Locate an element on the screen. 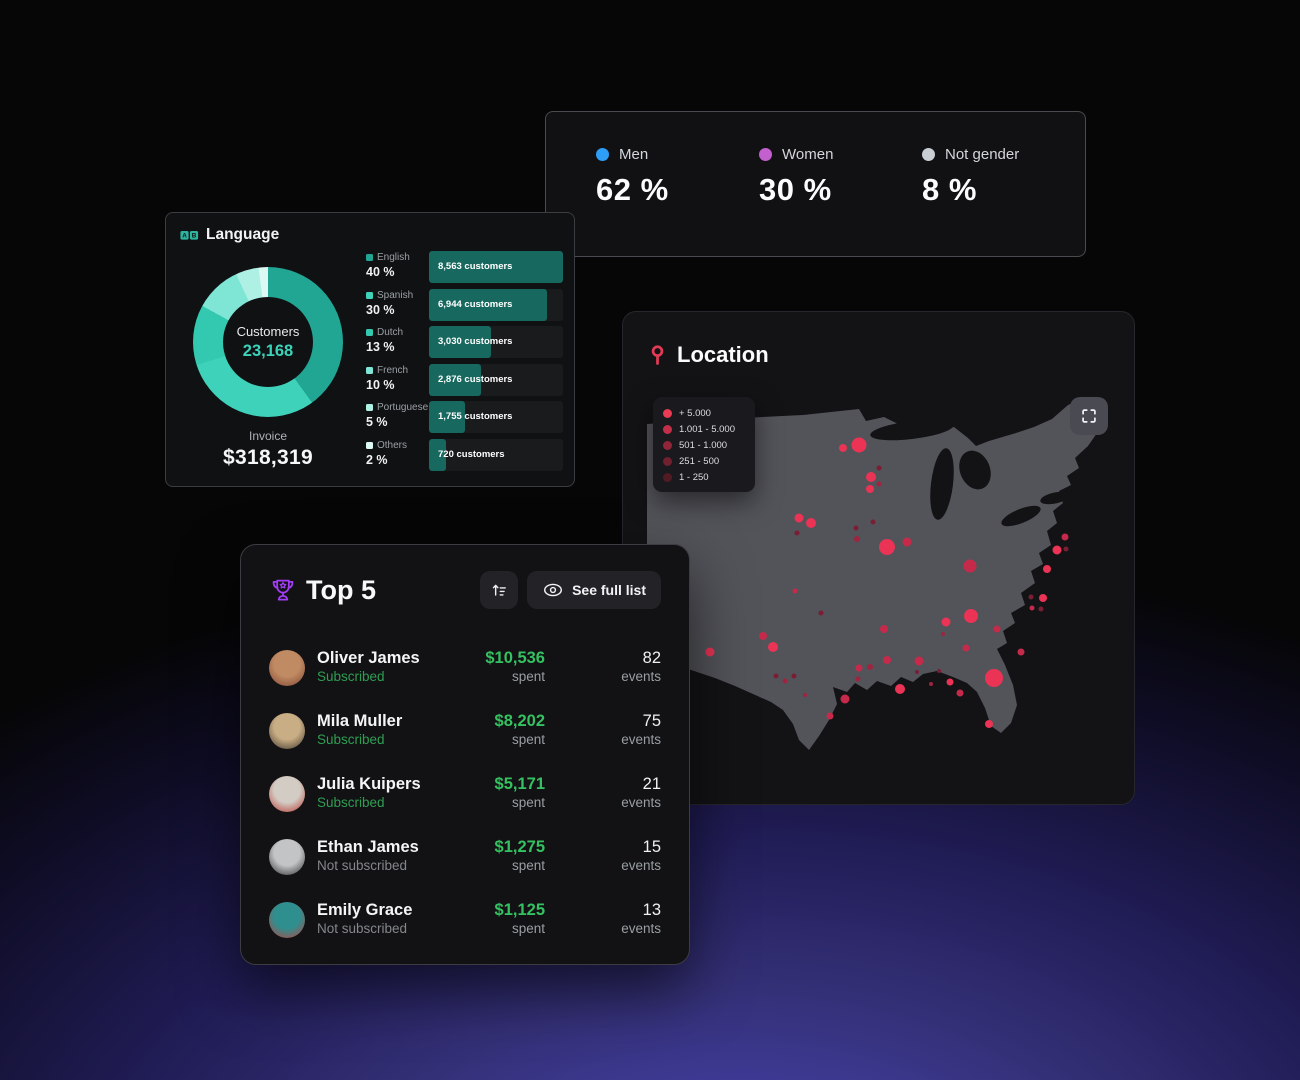 The width and height of the screenshot is (1300, 1080). fullscreen-button is located at coordinates (1089, 416).